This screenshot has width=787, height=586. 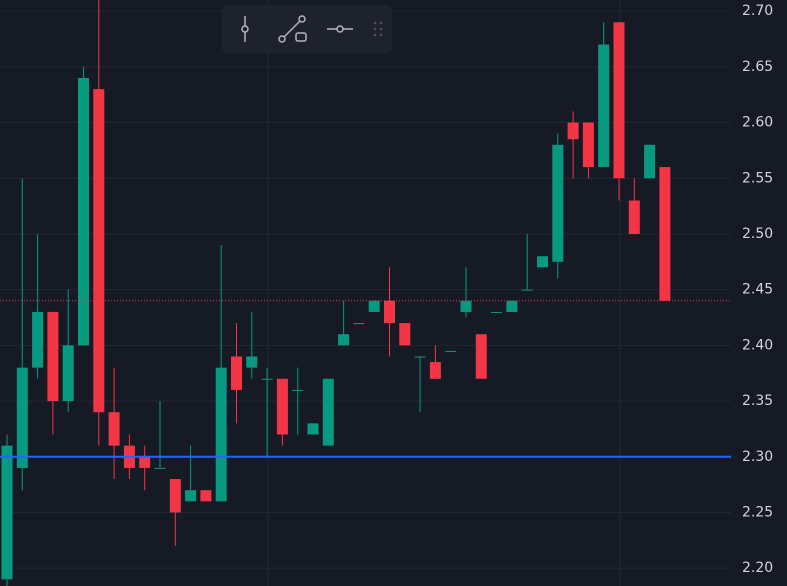 What do you see at coordinates (757, 568) in the screenshot?
I see `y-tick-label: 2.20` at bounding box center [757, 568].